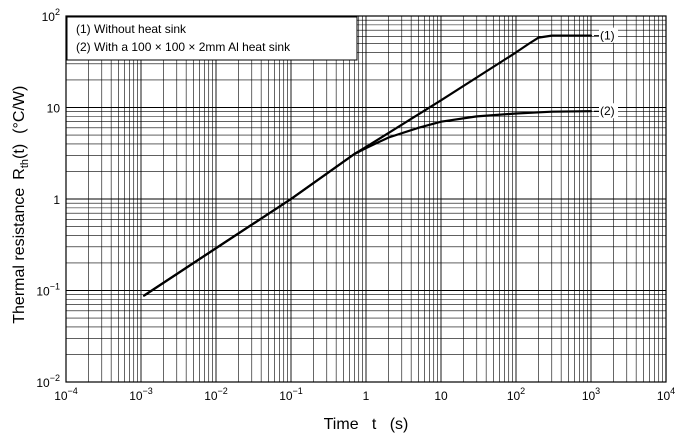 The image size is (683, 436). What do you see at coordinates (666, 394) in the screenshot?
I see `x-tick-label: 10⁴` at bounding box center [666, 394].